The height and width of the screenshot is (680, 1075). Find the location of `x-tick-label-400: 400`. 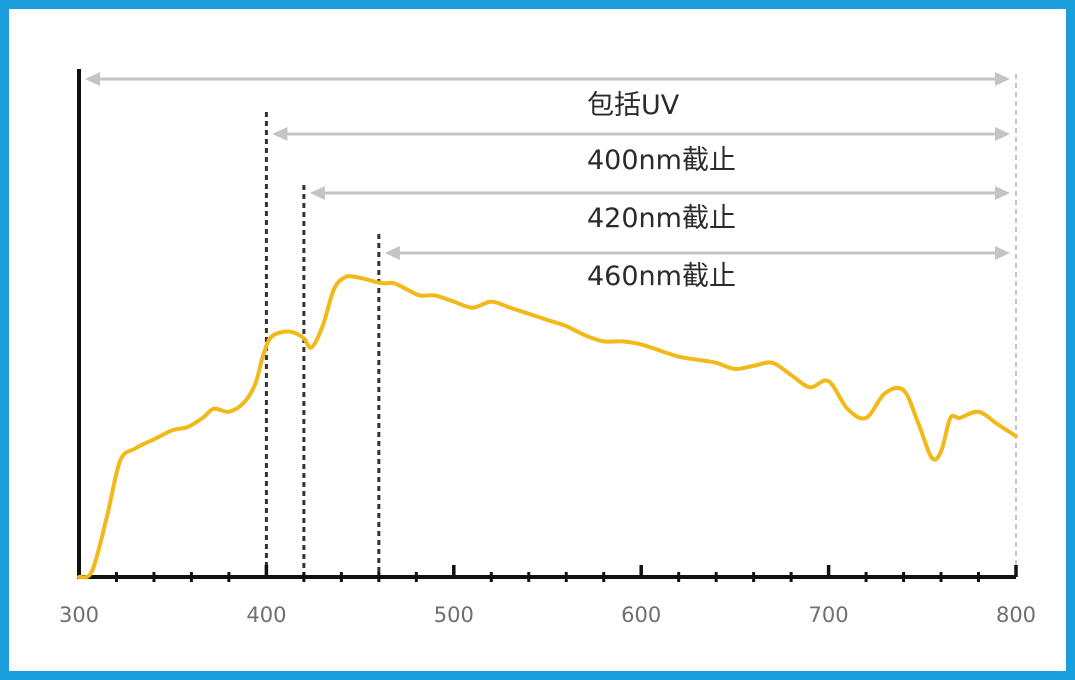

x-tick-label-400: 400 is located at coordinates (266, 615).